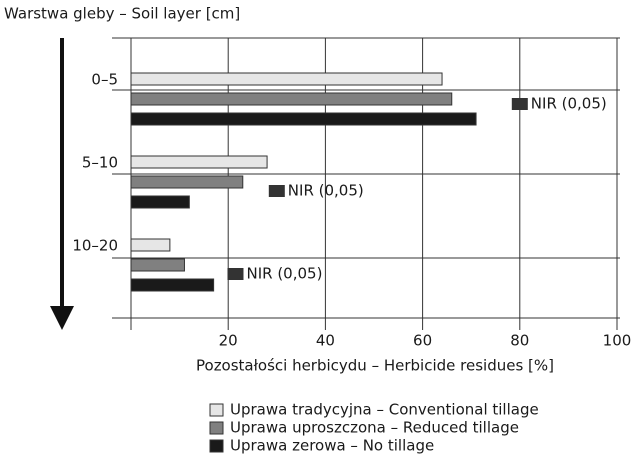 Image resolution: width=639 pixels, height=457 pixels. What do you see at coordinates (62, 318) in the screenshot?
I see `arrow-head` at bounding box center [62, 318].